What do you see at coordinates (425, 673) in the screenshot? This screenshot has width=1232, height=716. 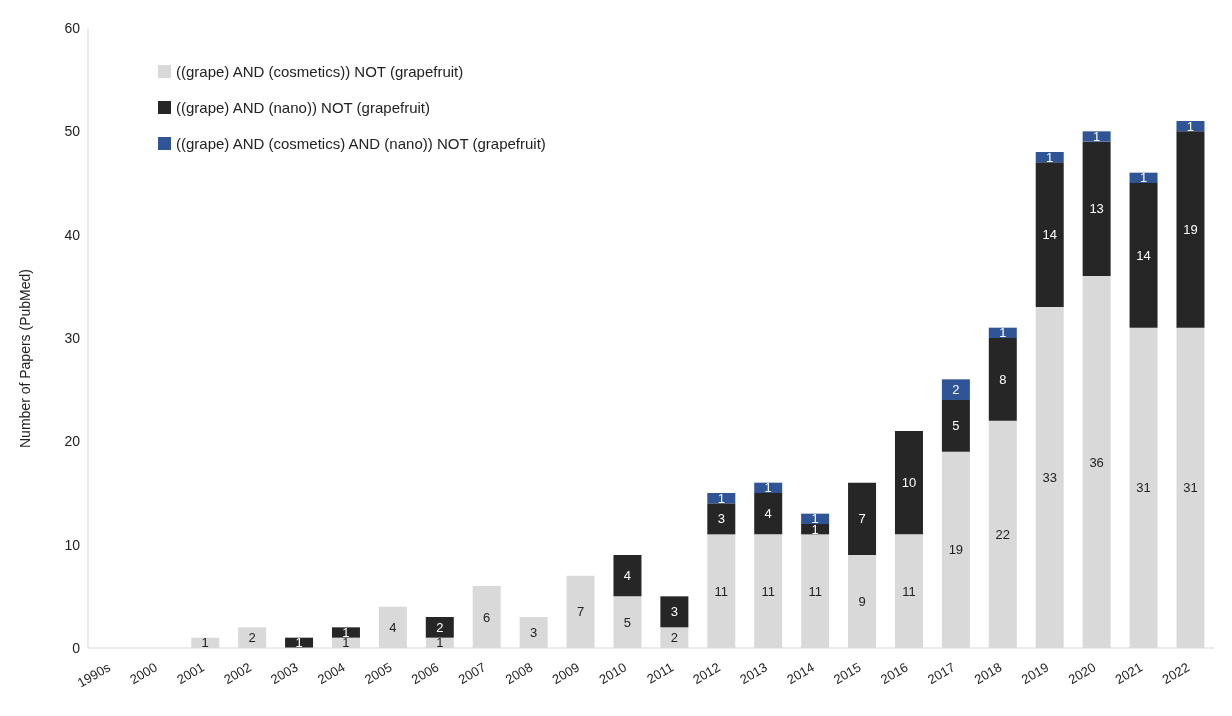 I see `x-tick-label: 2006` at bounding box center [425, 673].